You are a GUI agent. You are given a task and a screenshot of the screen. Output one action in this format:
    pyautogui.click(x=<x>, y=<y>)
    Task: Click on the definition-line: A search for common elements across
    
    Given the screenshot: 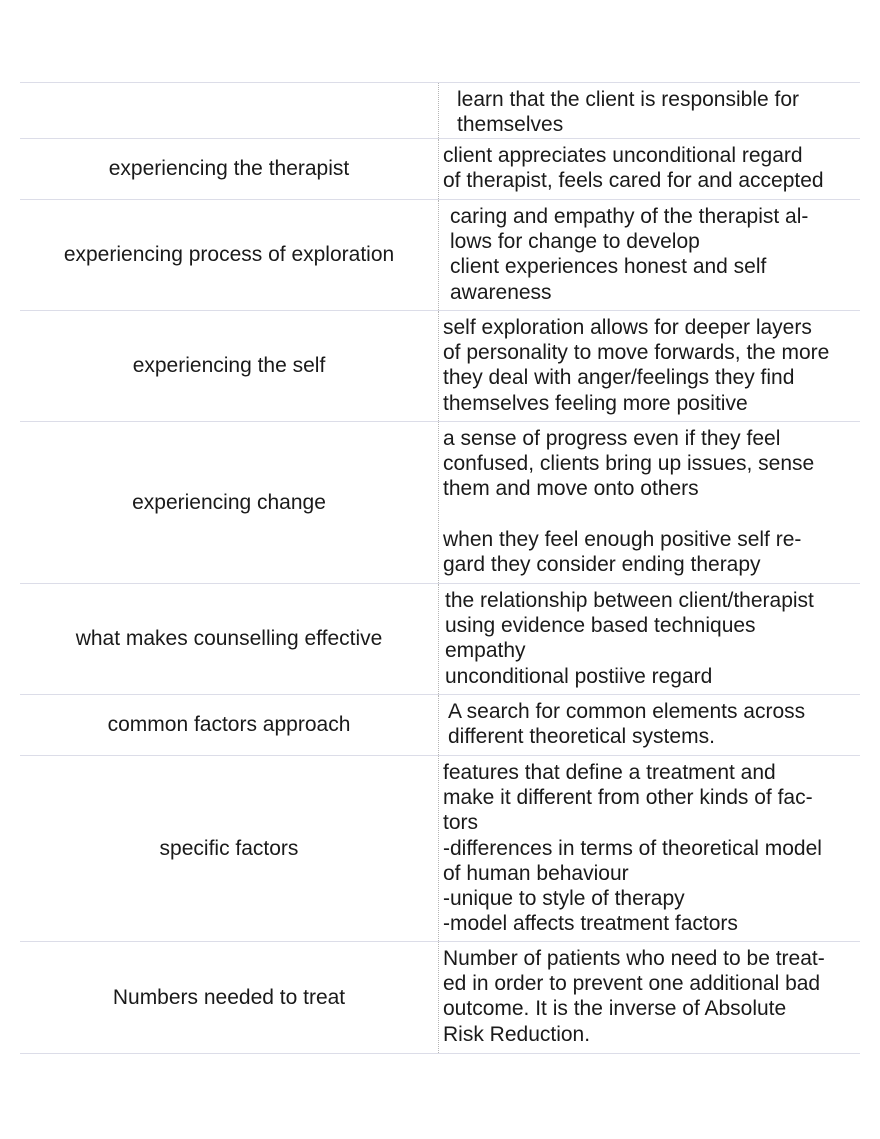 What is the action you would take?
    pyautogui.click(x=627, y=711)
    